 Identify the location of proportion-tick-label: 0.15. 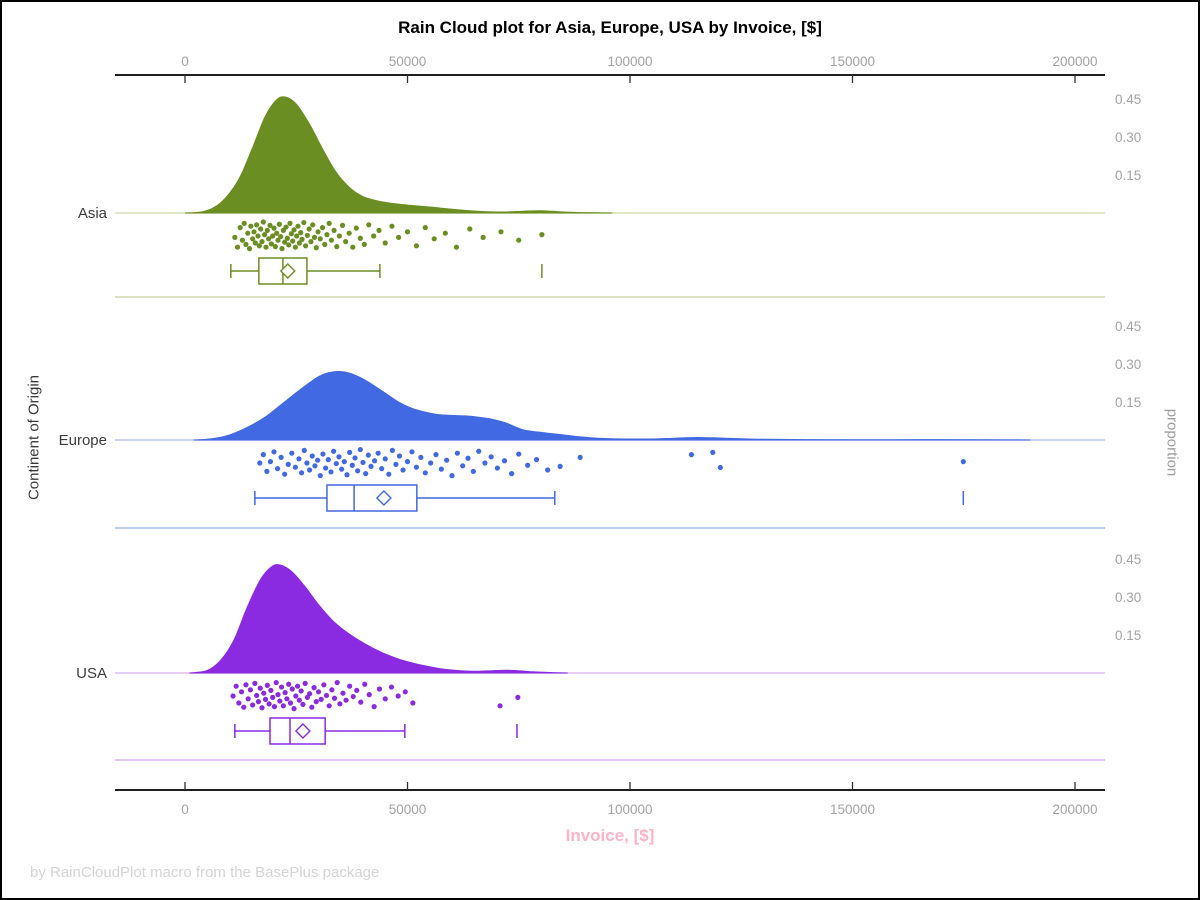
(1128, 635).